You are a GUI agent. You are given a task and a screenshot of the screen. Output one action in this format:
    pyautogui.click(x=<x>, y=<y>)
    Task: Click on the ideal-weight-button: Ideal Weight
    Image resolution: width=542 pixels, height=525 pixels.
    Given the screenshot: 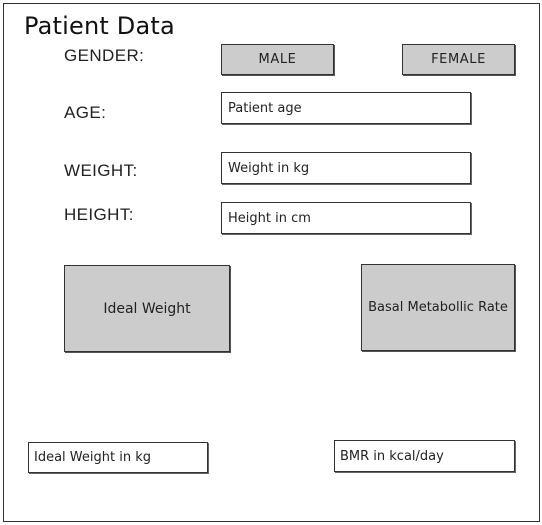 What is the action you would take?
    pyautogui.click(x=147, y=308)
    